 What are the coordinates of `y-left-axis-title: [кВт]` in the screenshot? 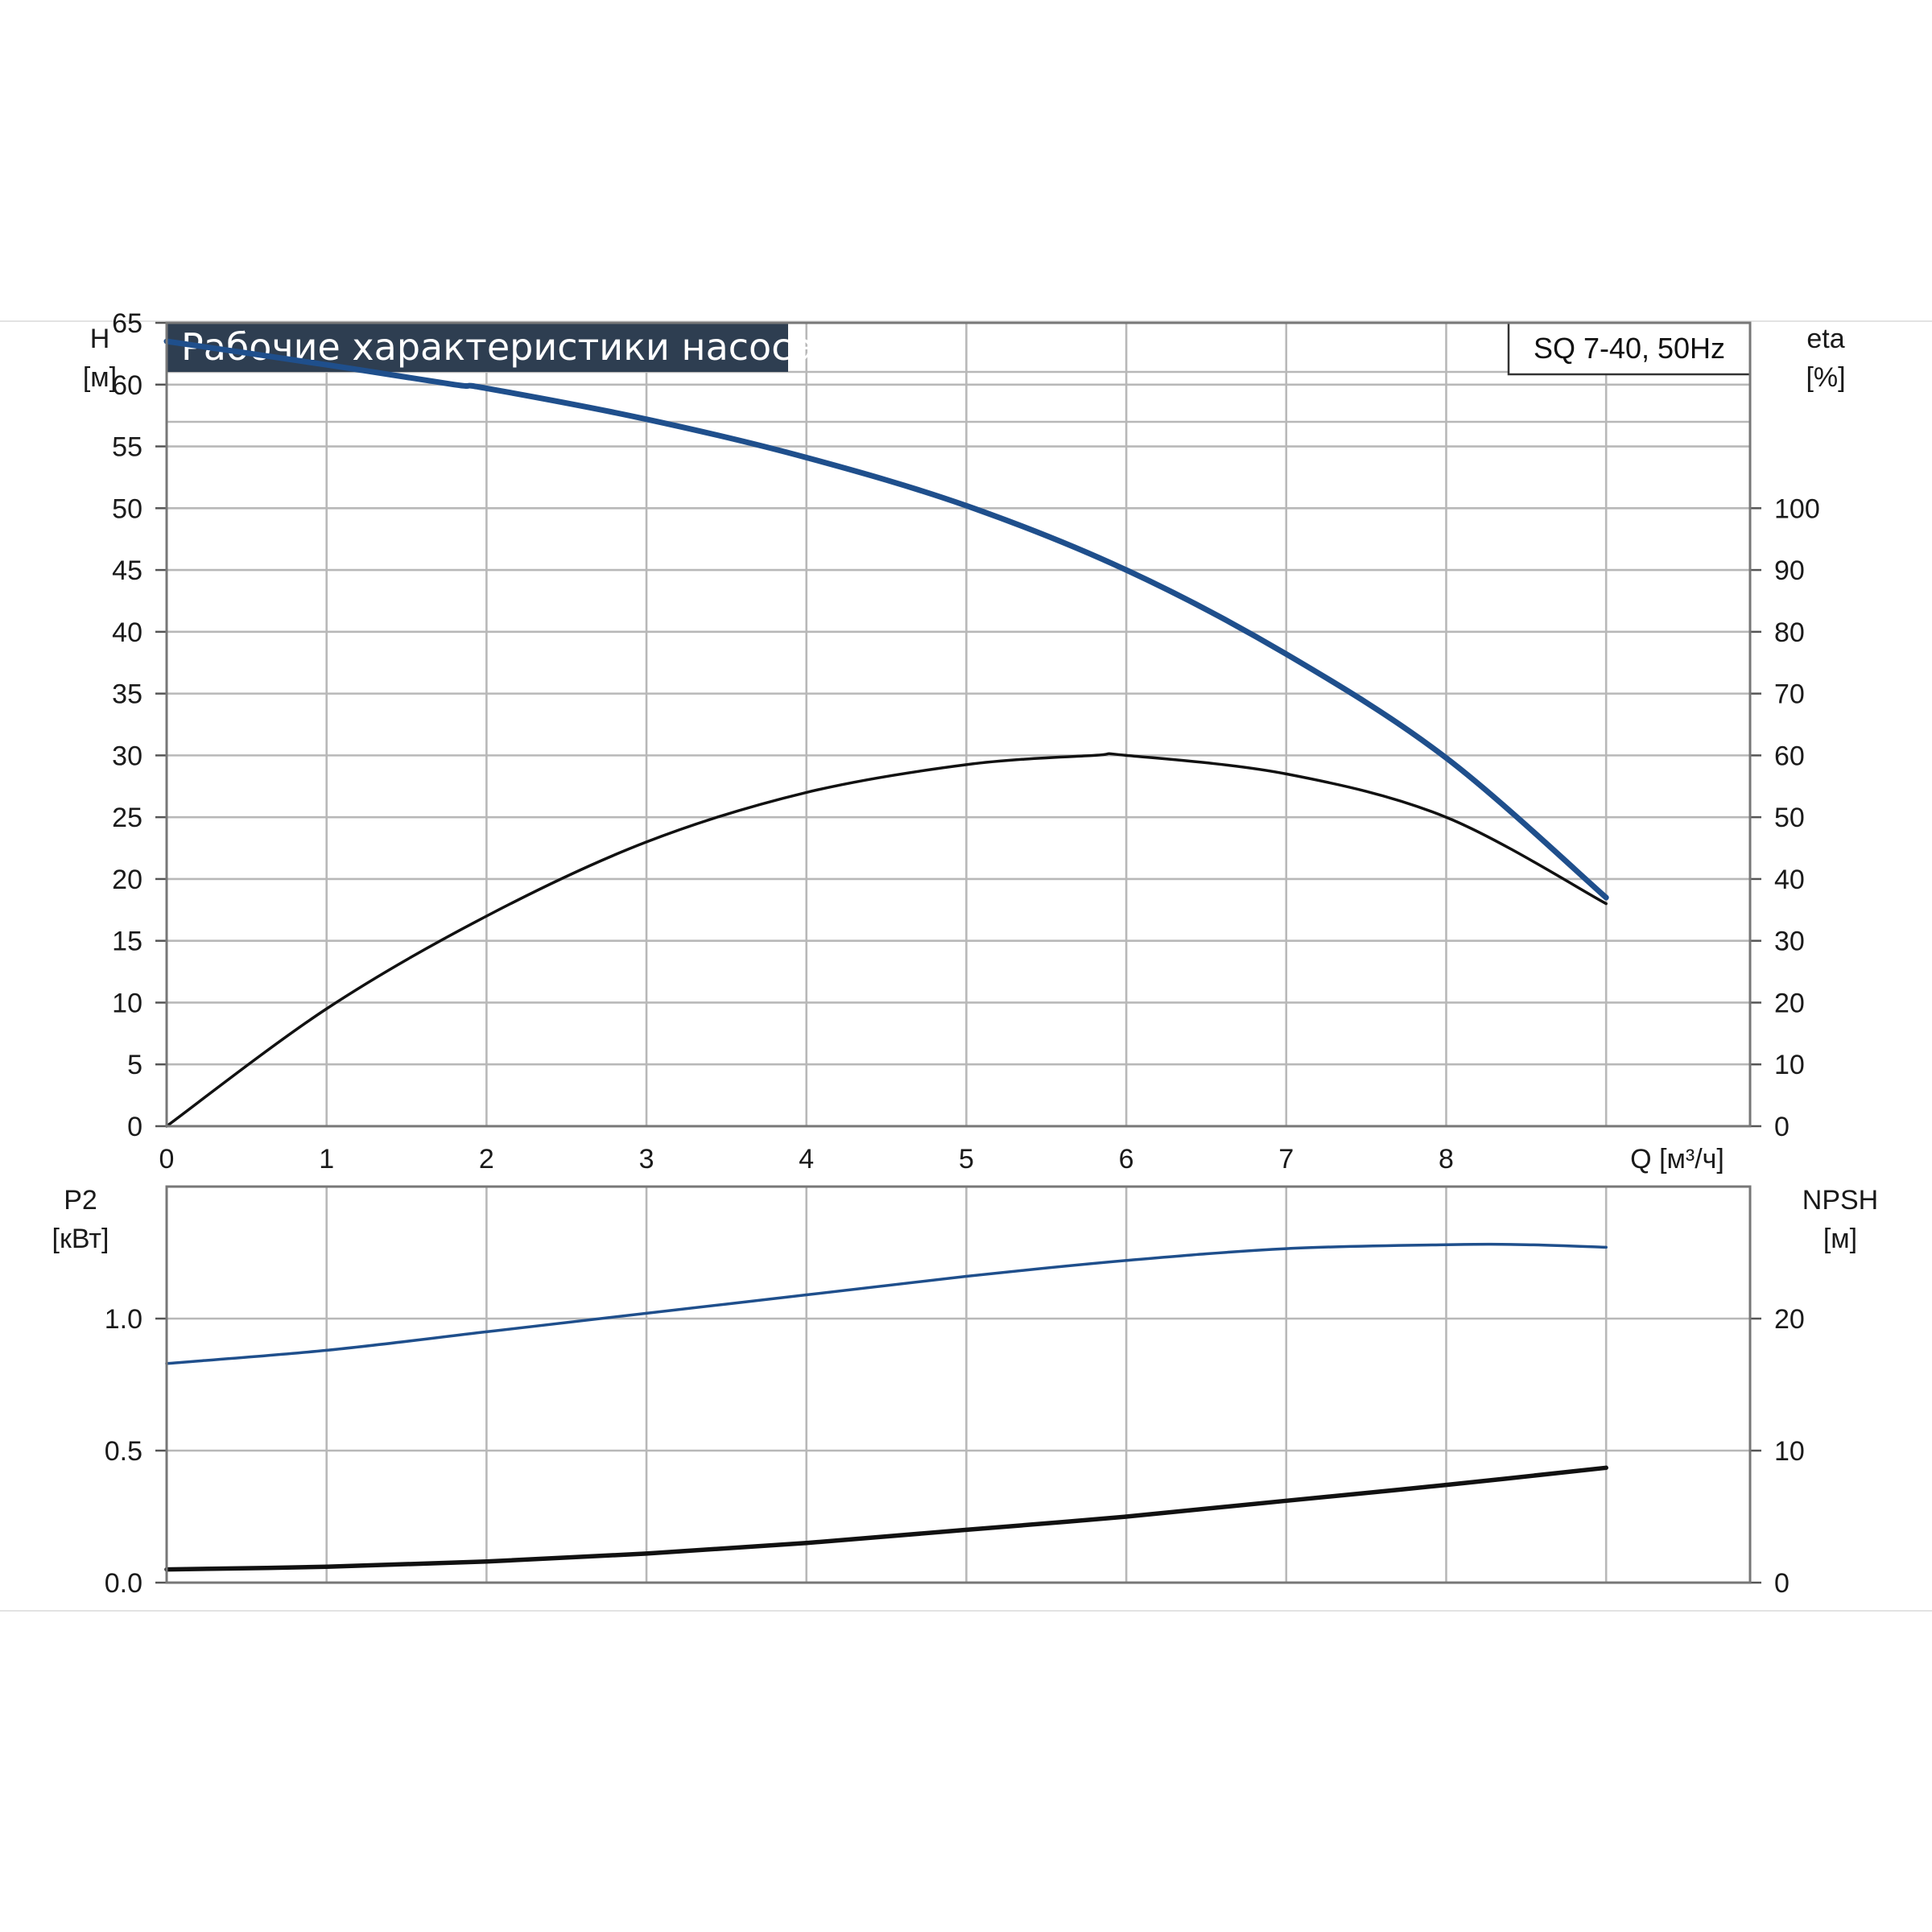 It's located at (80, 1239).